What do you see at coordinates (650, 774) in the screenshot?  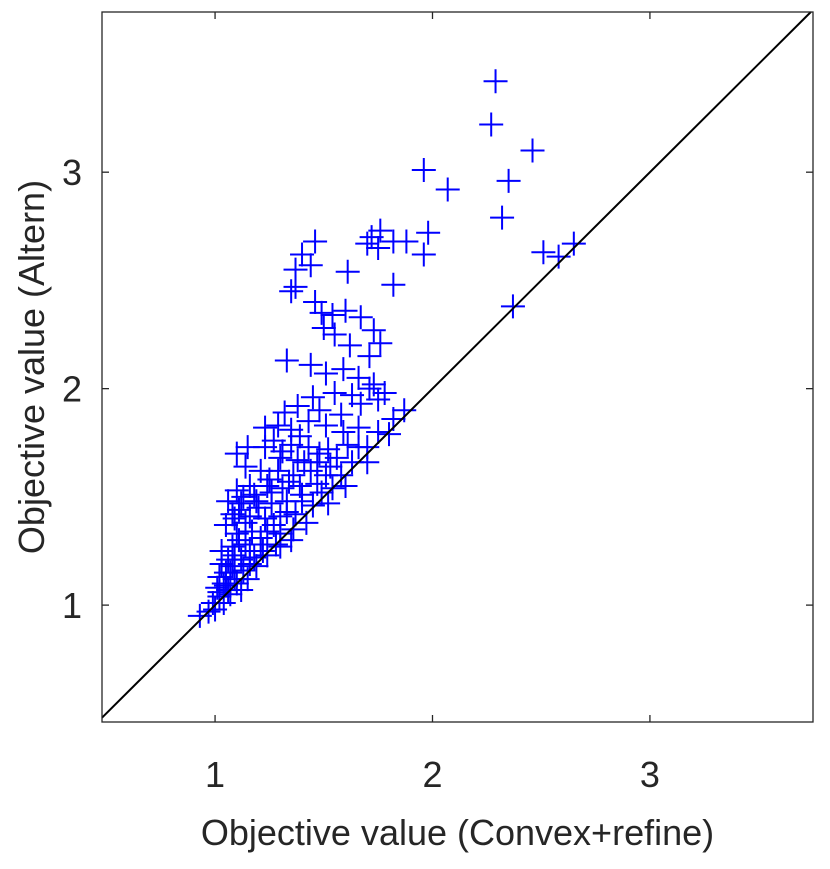 I see `x-tick-label: 3` at bounding box center [650, 774].